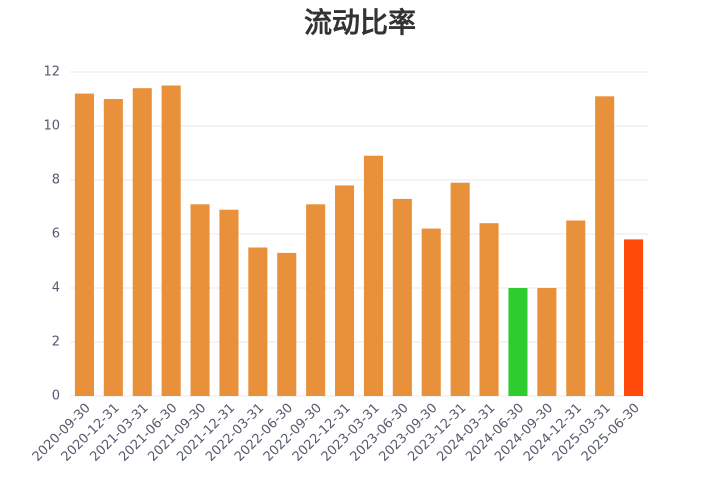 The width and height of the screenshot is (720, 480). What do you see at coordinates (56, 288) in the screenshot?
I see `y-tick-label: 4` at bounding box center [56, 288].